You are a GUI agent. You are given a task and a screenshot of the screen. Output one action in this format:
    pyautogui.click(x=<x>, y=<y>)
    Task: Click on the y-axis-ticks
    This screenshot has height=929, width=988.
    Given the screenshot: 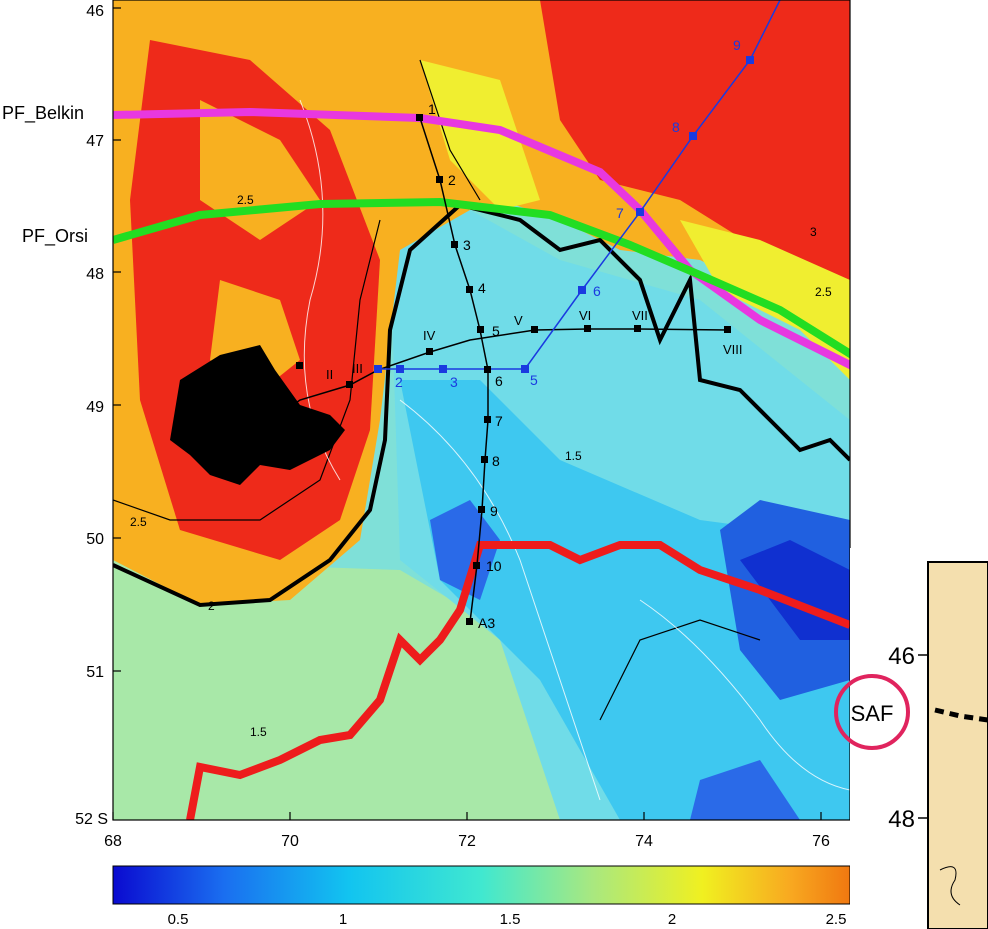 What is the action you would take?
    pyautogui.click(x=117, y=339)
    